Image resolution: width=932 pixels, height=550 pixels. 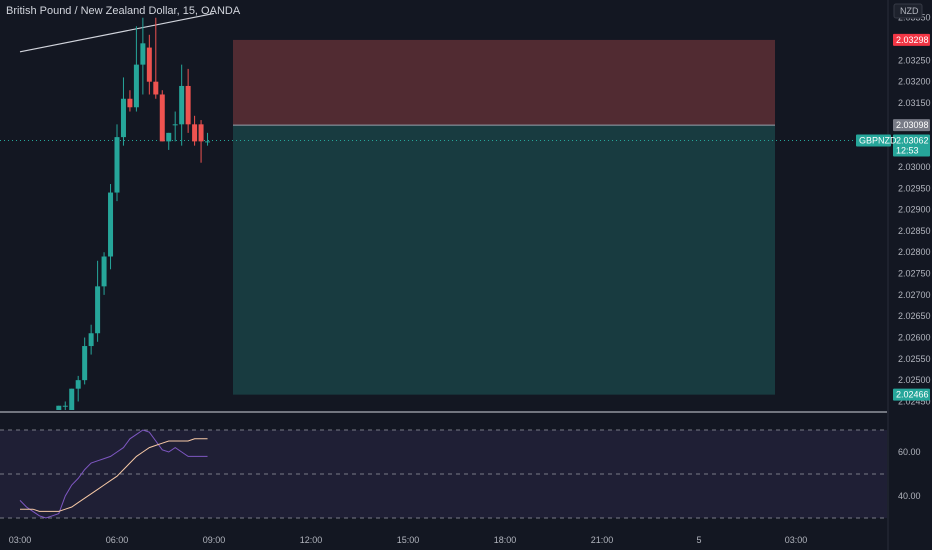 I want to click on trend-line, so click(x=117, y=32).